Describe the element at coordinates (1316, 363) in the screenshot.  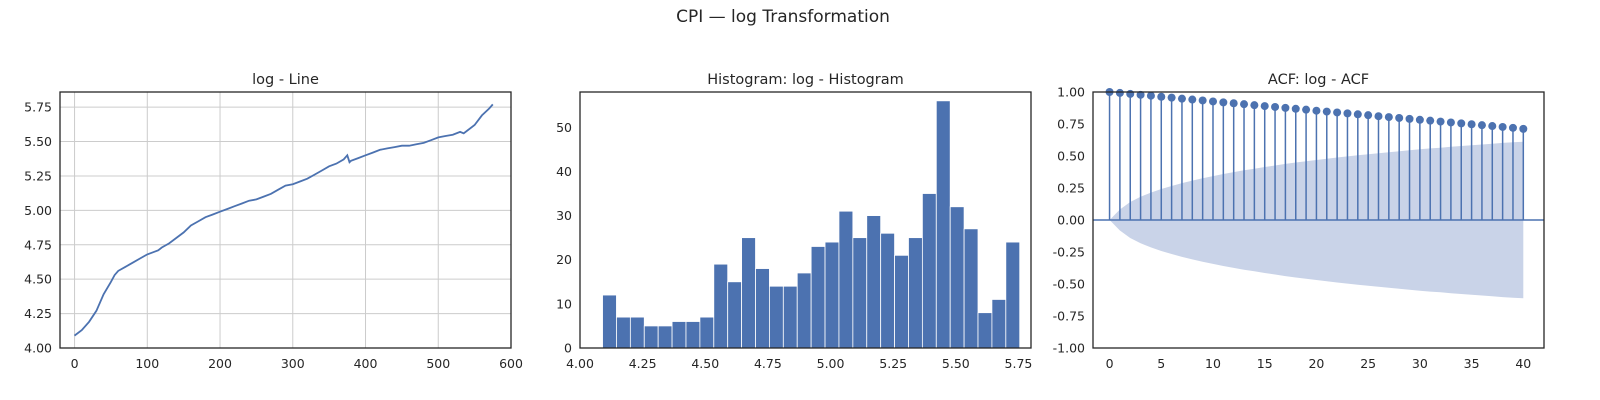
I see `x-tick-label: 20` at that location.